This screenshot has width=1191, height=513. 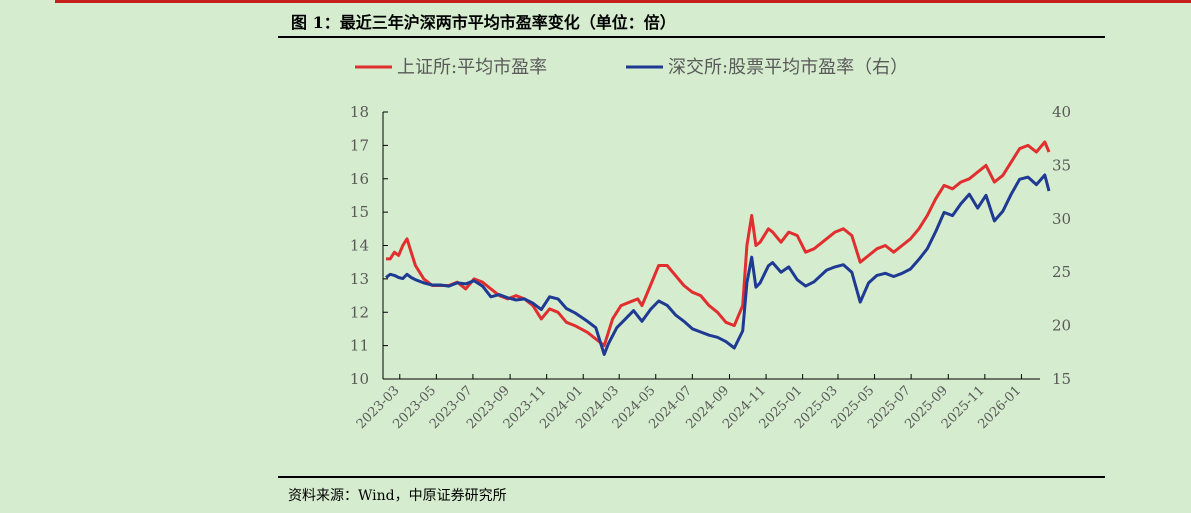 I want to click on left-axis-tick-label: 12, so click(x=359, y=312).